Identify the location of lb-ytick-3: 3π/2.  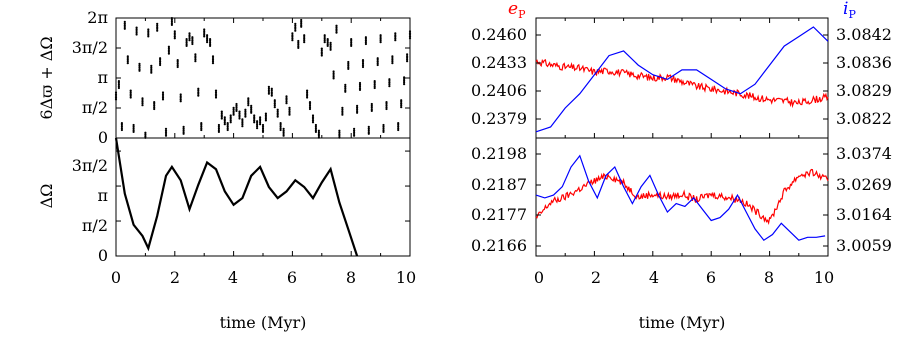
(90, 165).